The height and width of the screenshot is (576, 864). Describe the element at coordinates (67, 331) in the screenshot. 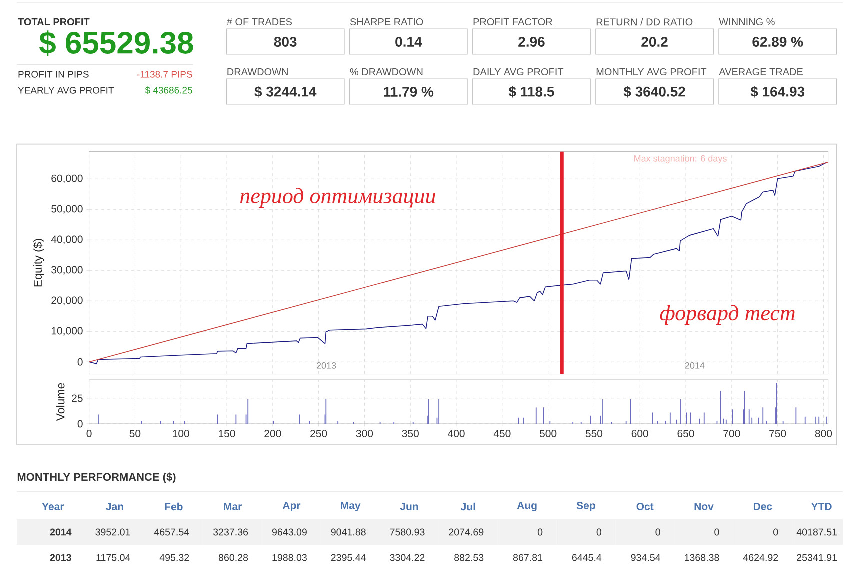

I see `y-tick-label: 10,000` at that location.